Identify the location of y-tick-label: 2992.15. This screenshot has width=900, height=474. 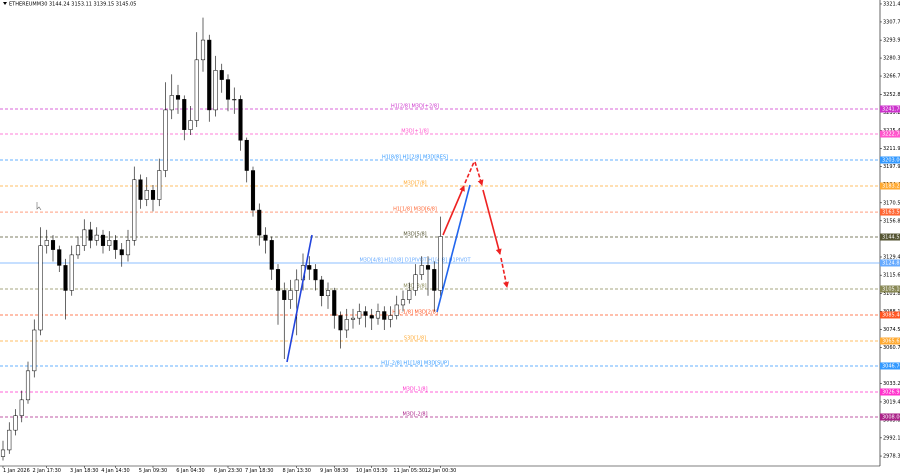
(891, 438).